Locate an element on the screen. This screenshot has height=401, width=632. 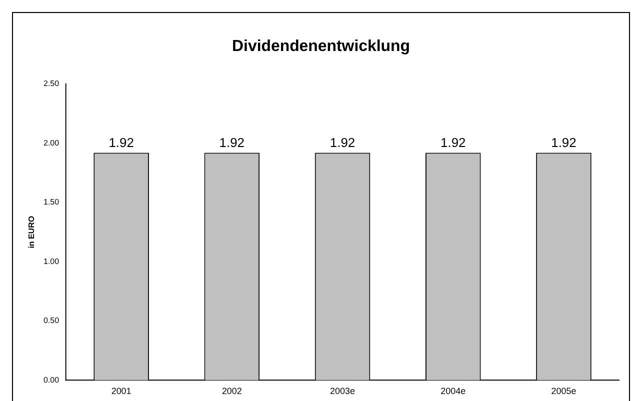
x-tick-label: 2005e is located at coordinates (563, 391).